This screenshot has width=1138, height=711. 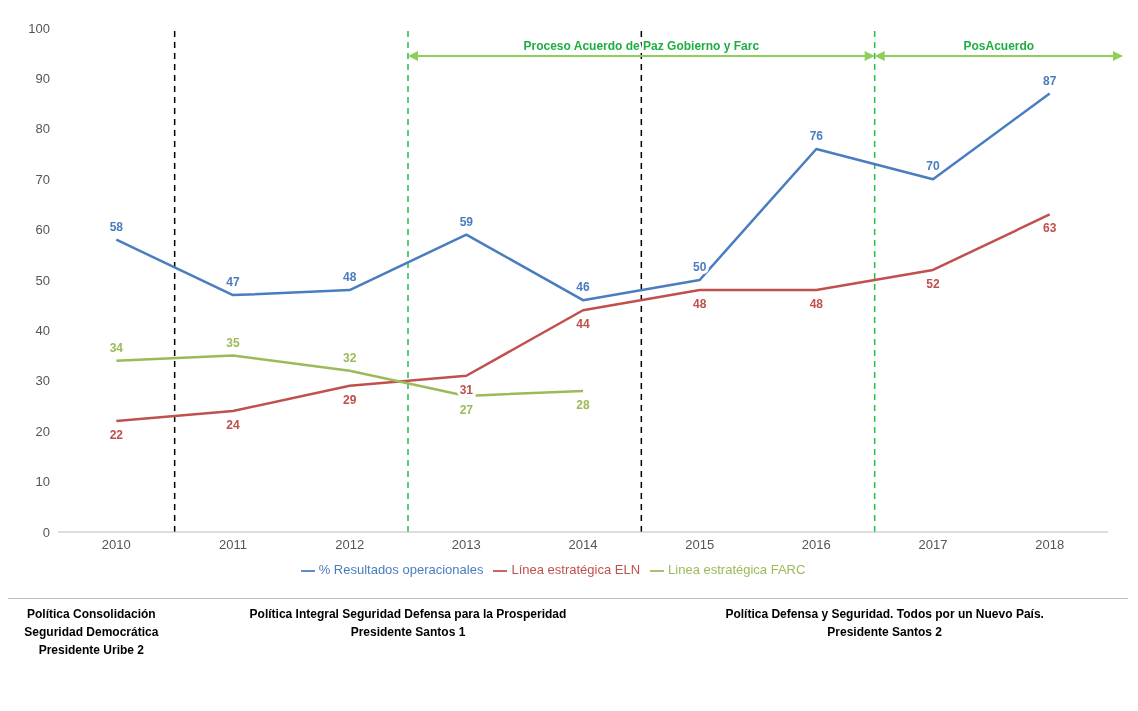 What do you see at coordinates (466, 389) in the screenshot?
I see `data-label: 31` at bounding box center [466, 389].